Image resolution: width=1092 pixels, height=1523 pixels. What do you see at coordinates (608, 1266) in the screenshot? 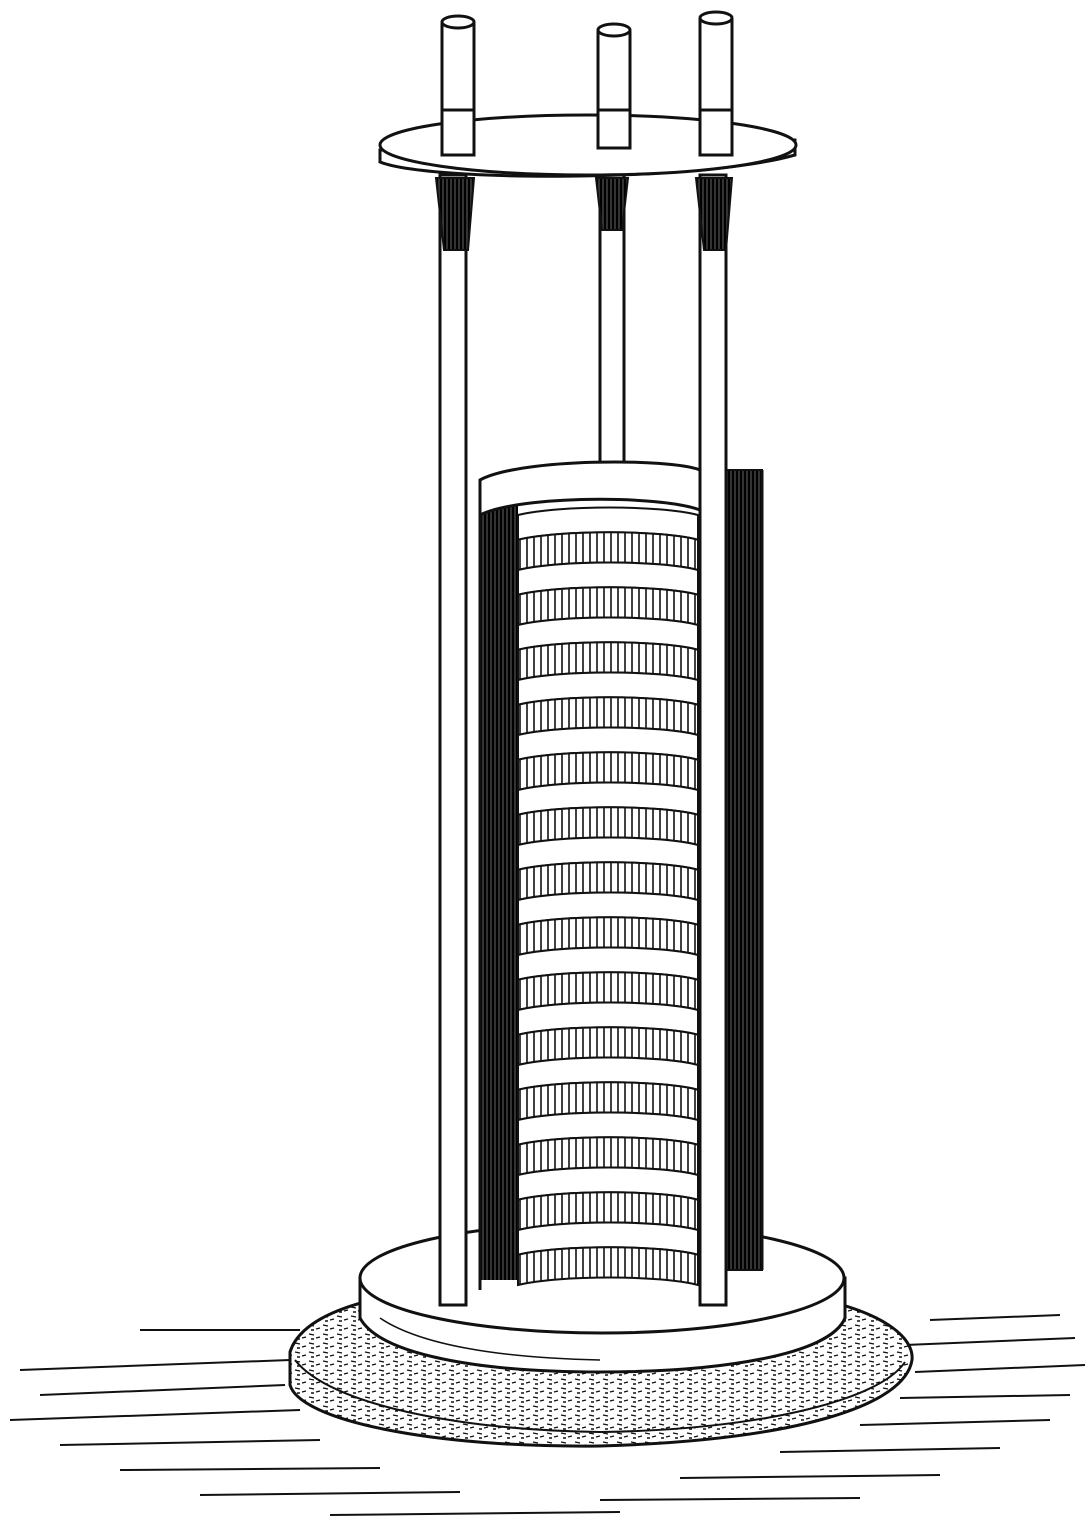
I see `disc-rim` at bounding box center [608, 1266].